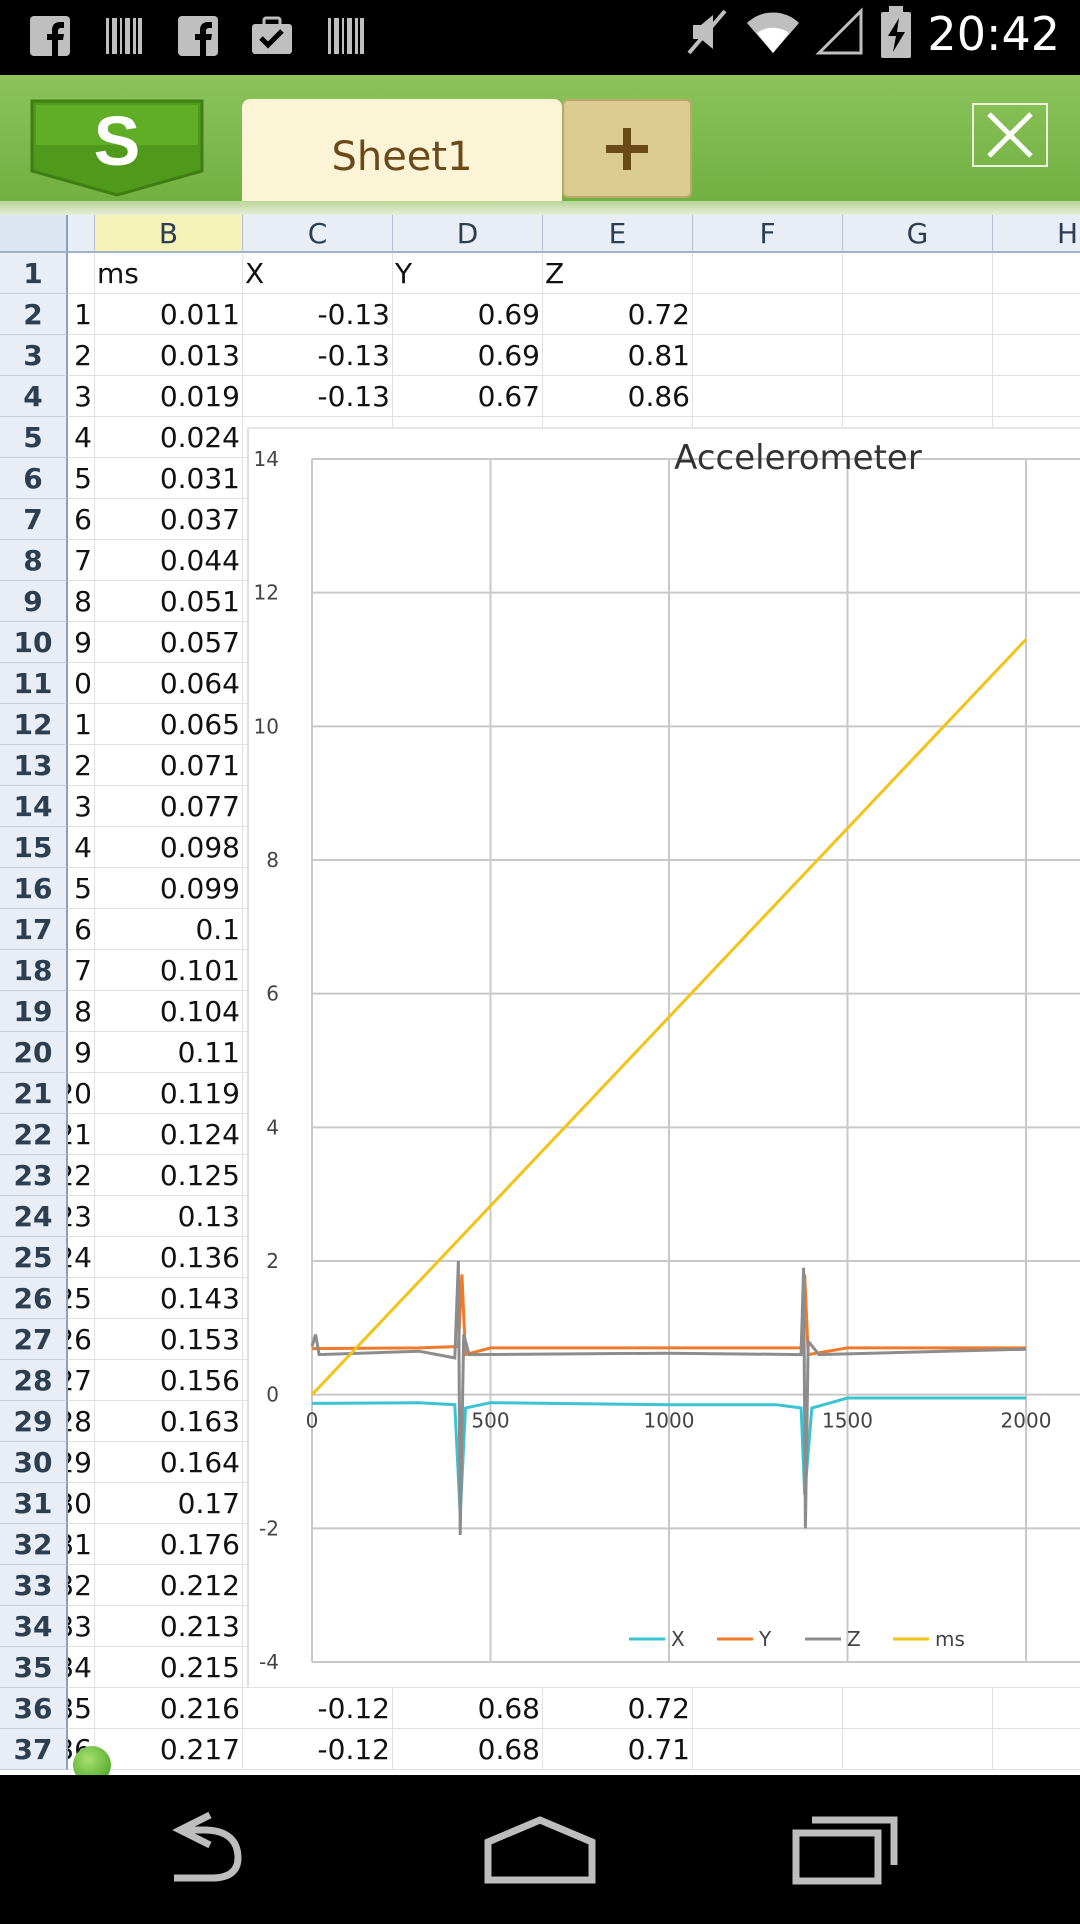 The height and width of the screenshot is (1924, 1080). I want to click on row-header: 5, so click(34, 437).